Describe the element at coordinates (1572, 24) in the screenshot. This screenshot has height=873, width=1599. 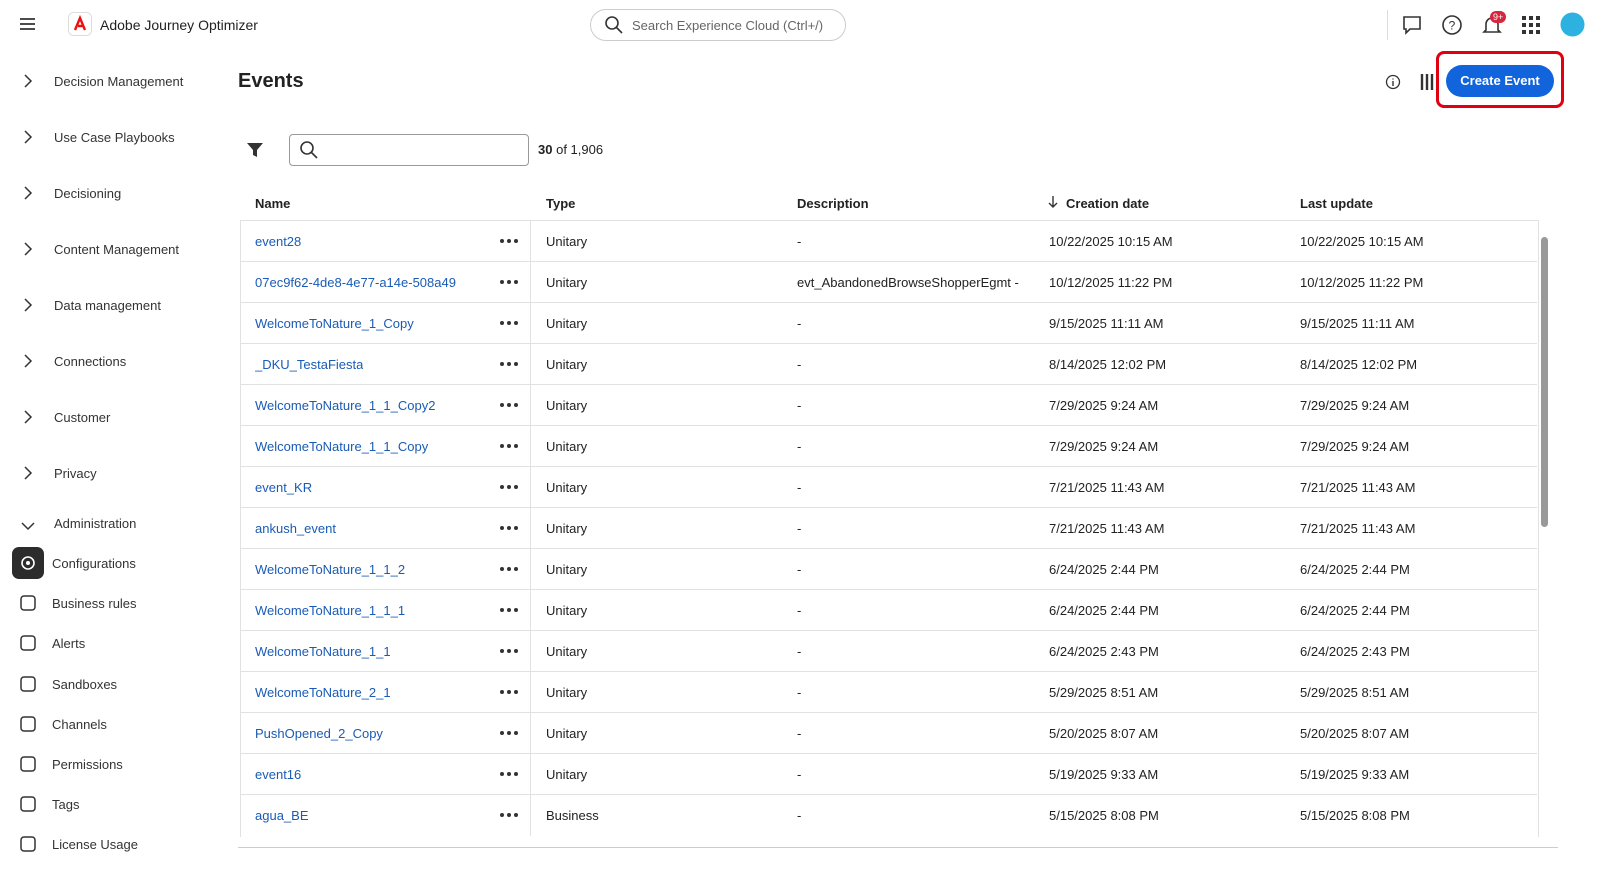
I see `avatar` at that location.